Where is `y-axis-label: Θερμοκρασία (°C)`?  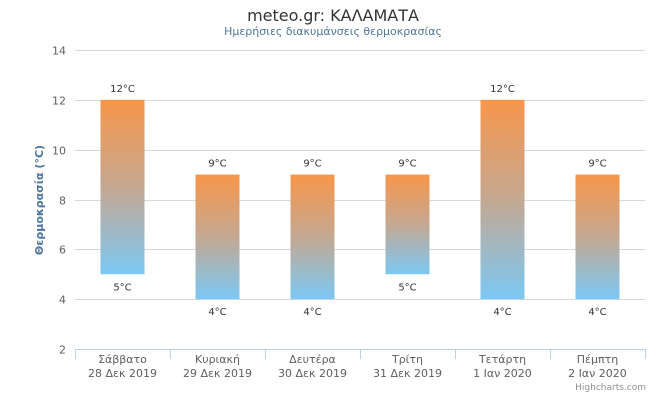 y-axis-label: Θερμοκρασία (°C) is located at coordinates (39, 200).